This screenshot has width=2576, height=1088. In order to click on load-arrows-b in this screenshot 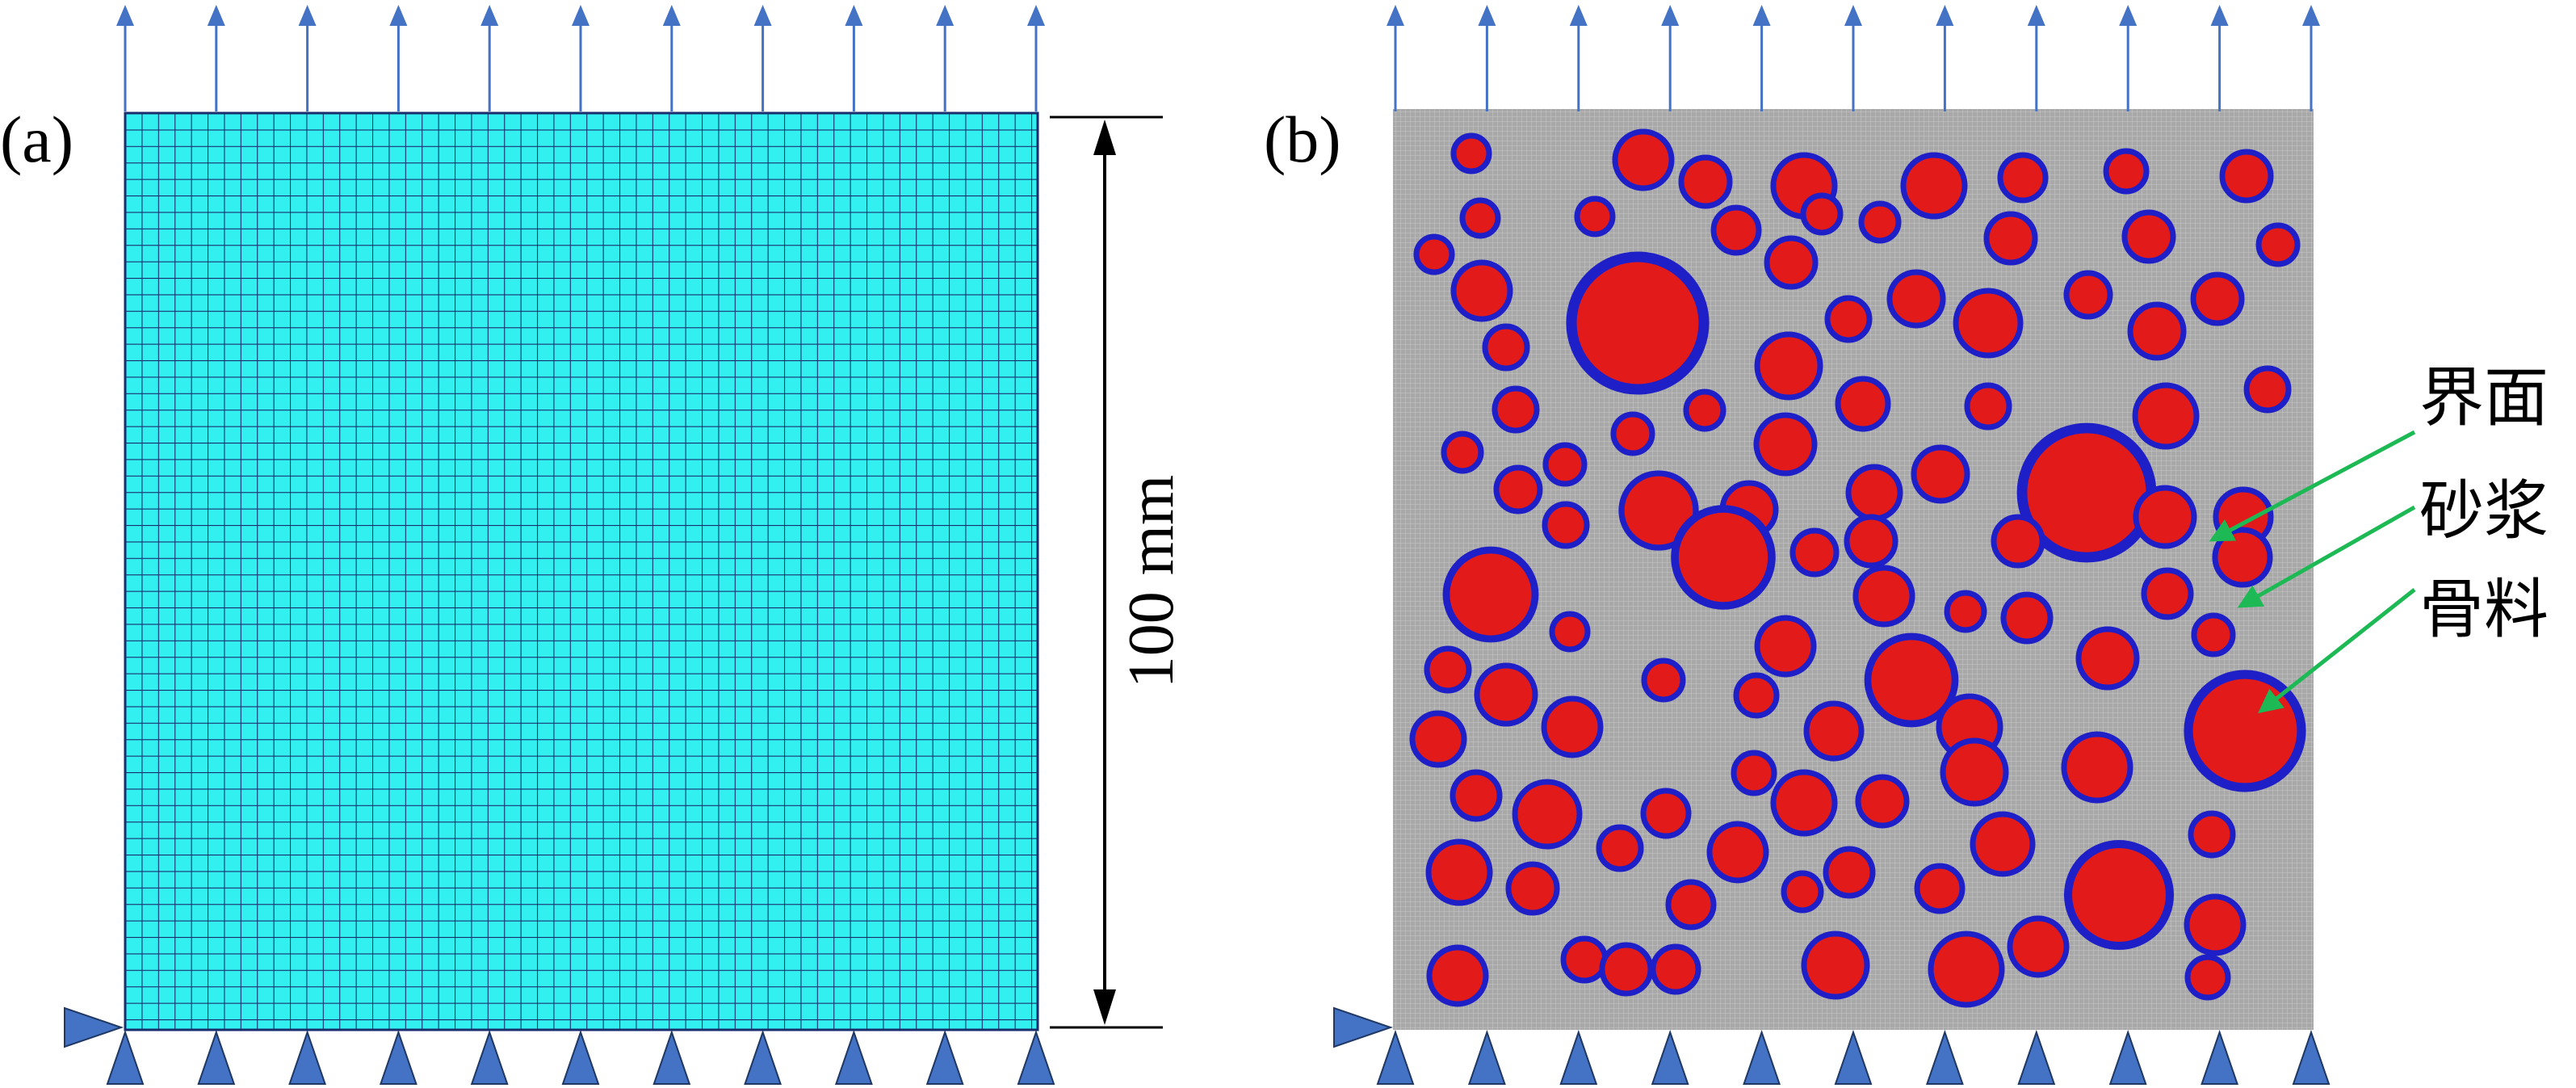, I will do `click(1853, 58)`.